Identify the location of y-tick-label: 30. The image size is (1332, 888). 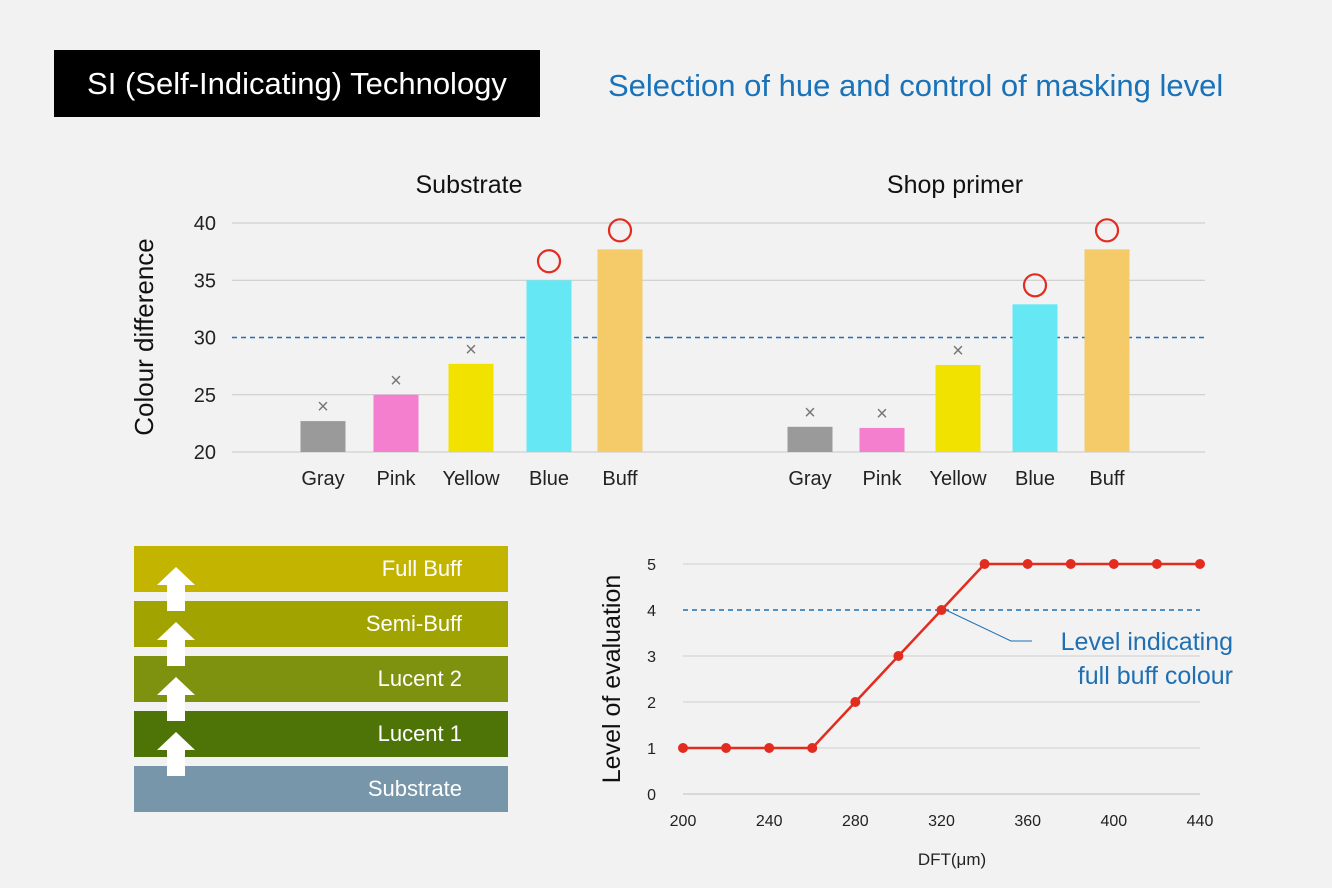
(205, 339).